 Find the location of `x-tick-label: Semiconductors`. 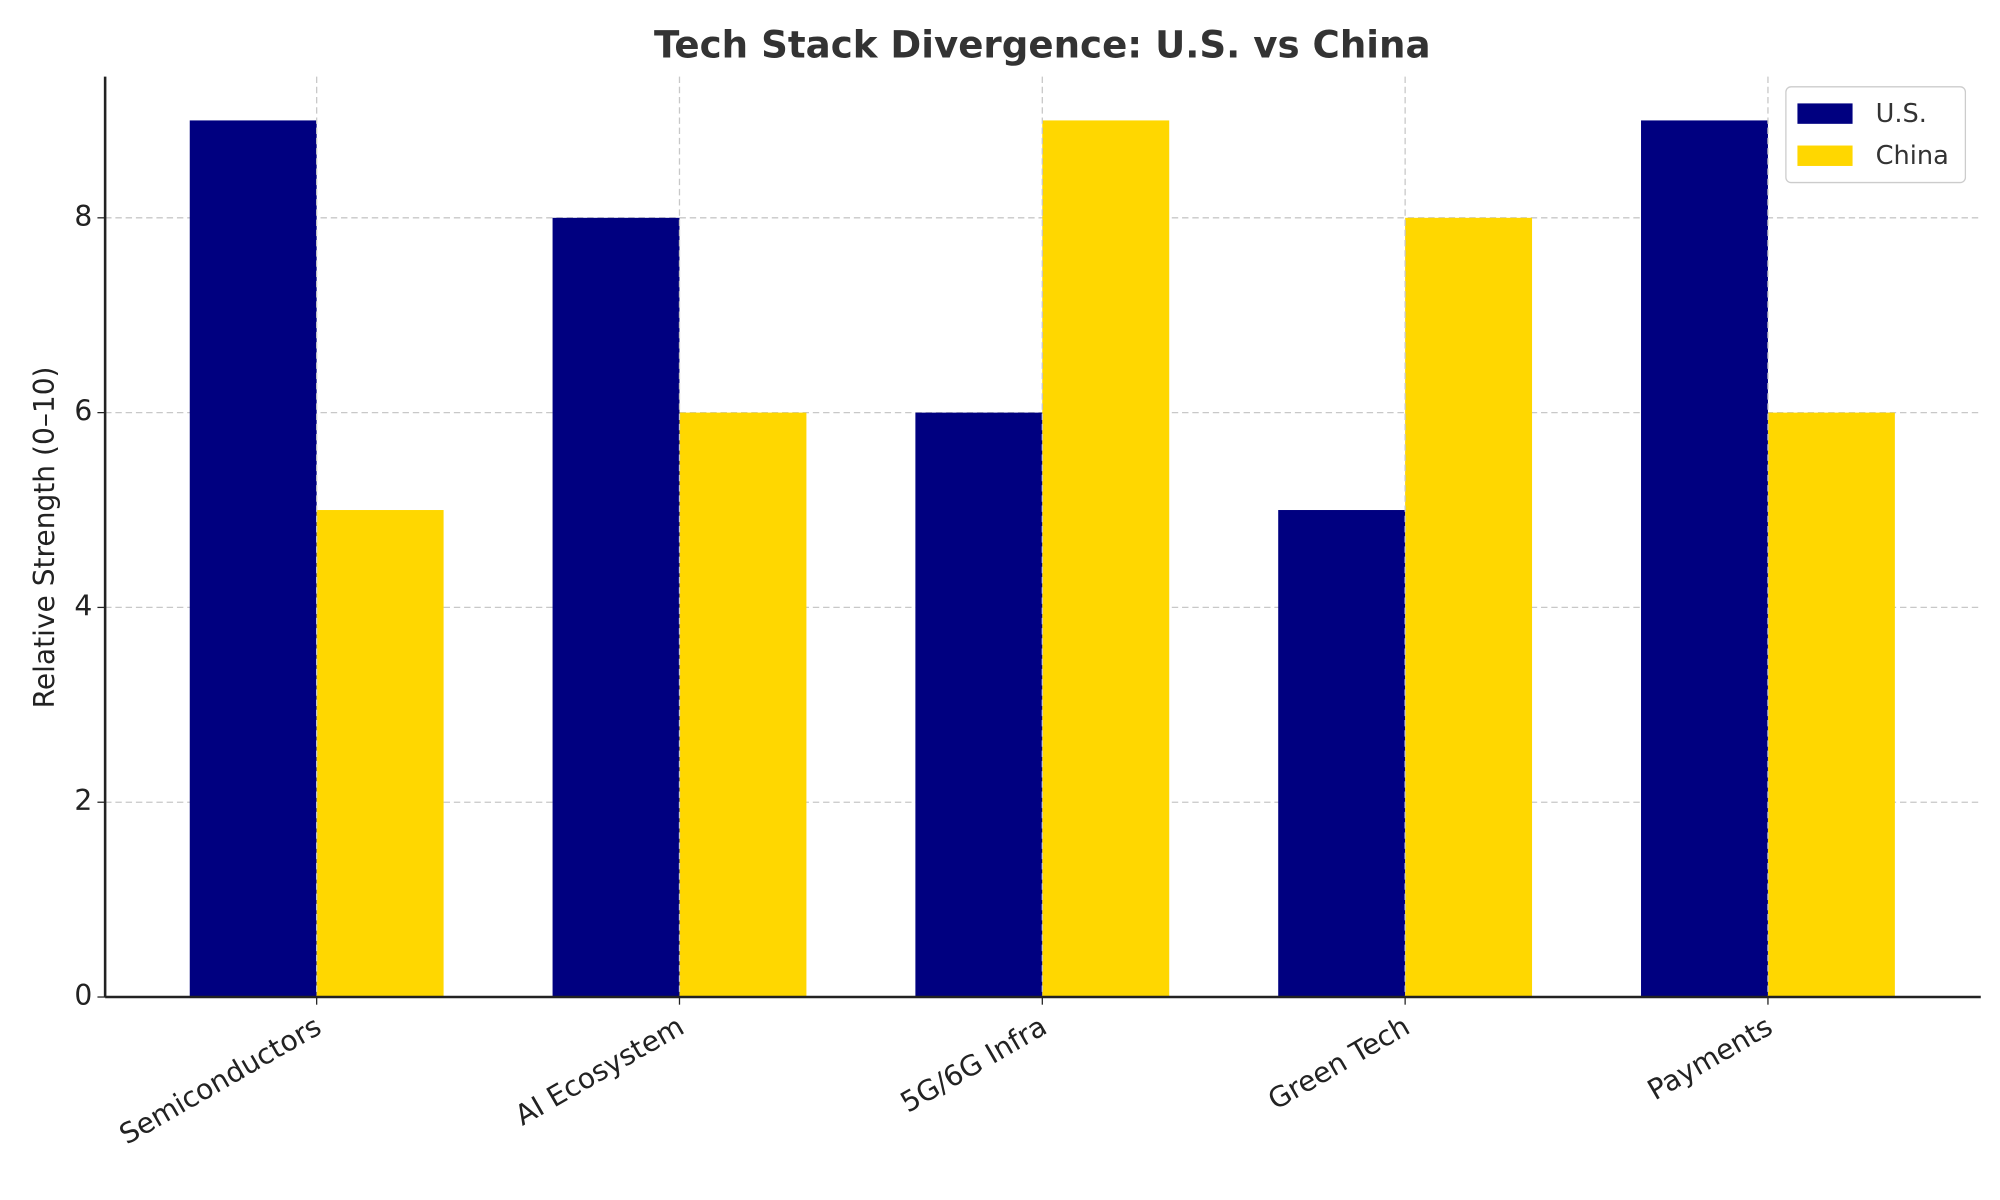

x-tick-label: Semiconductors is located at coordinates (220, 1081).